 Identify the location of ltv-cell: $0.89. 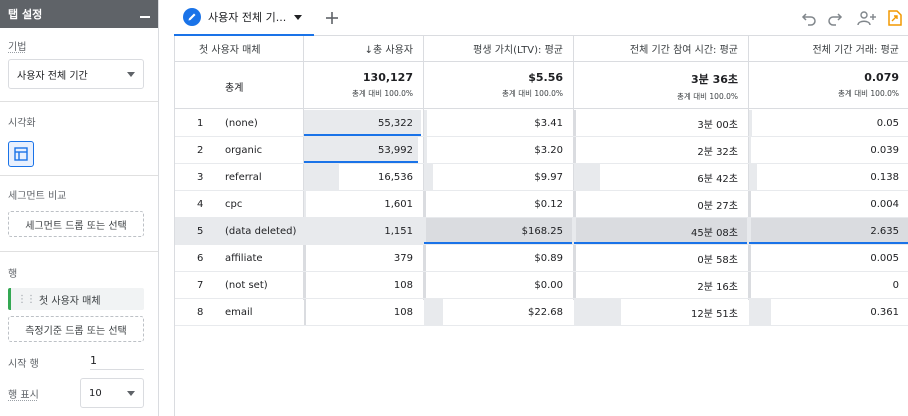
(498, 258).